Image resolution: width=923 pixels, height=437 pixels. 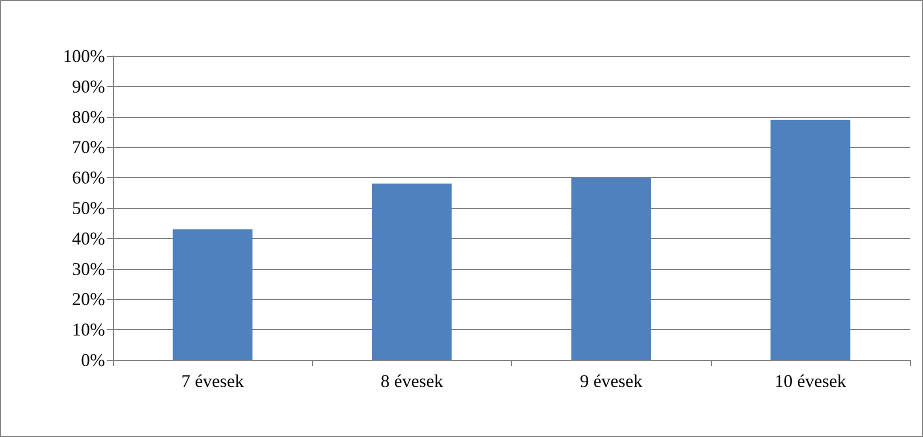 I want to click on y-tick-label: 90%, so click(x=88, y=86).